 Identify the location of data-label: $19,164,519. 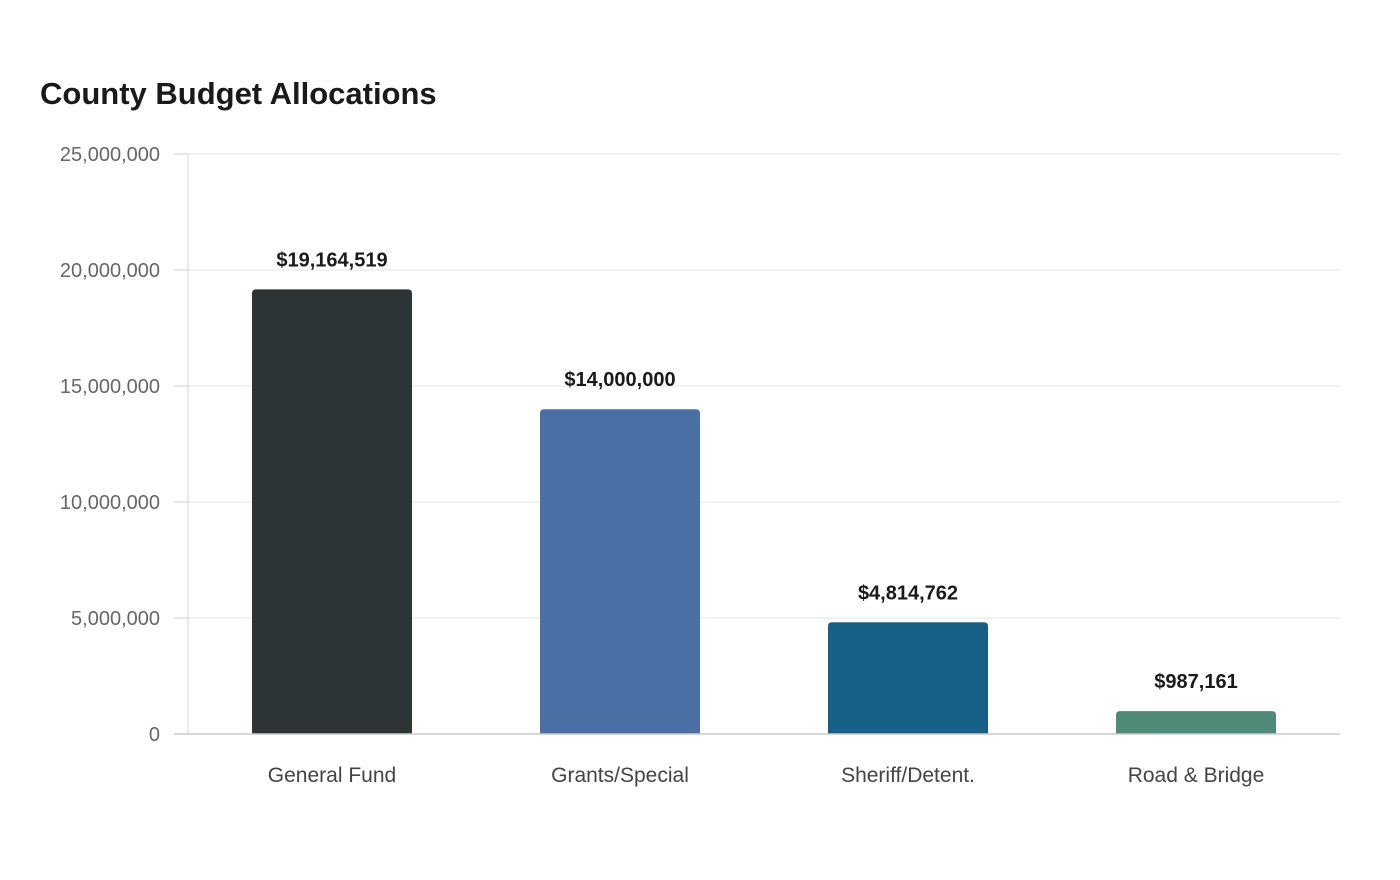
(331, 260).